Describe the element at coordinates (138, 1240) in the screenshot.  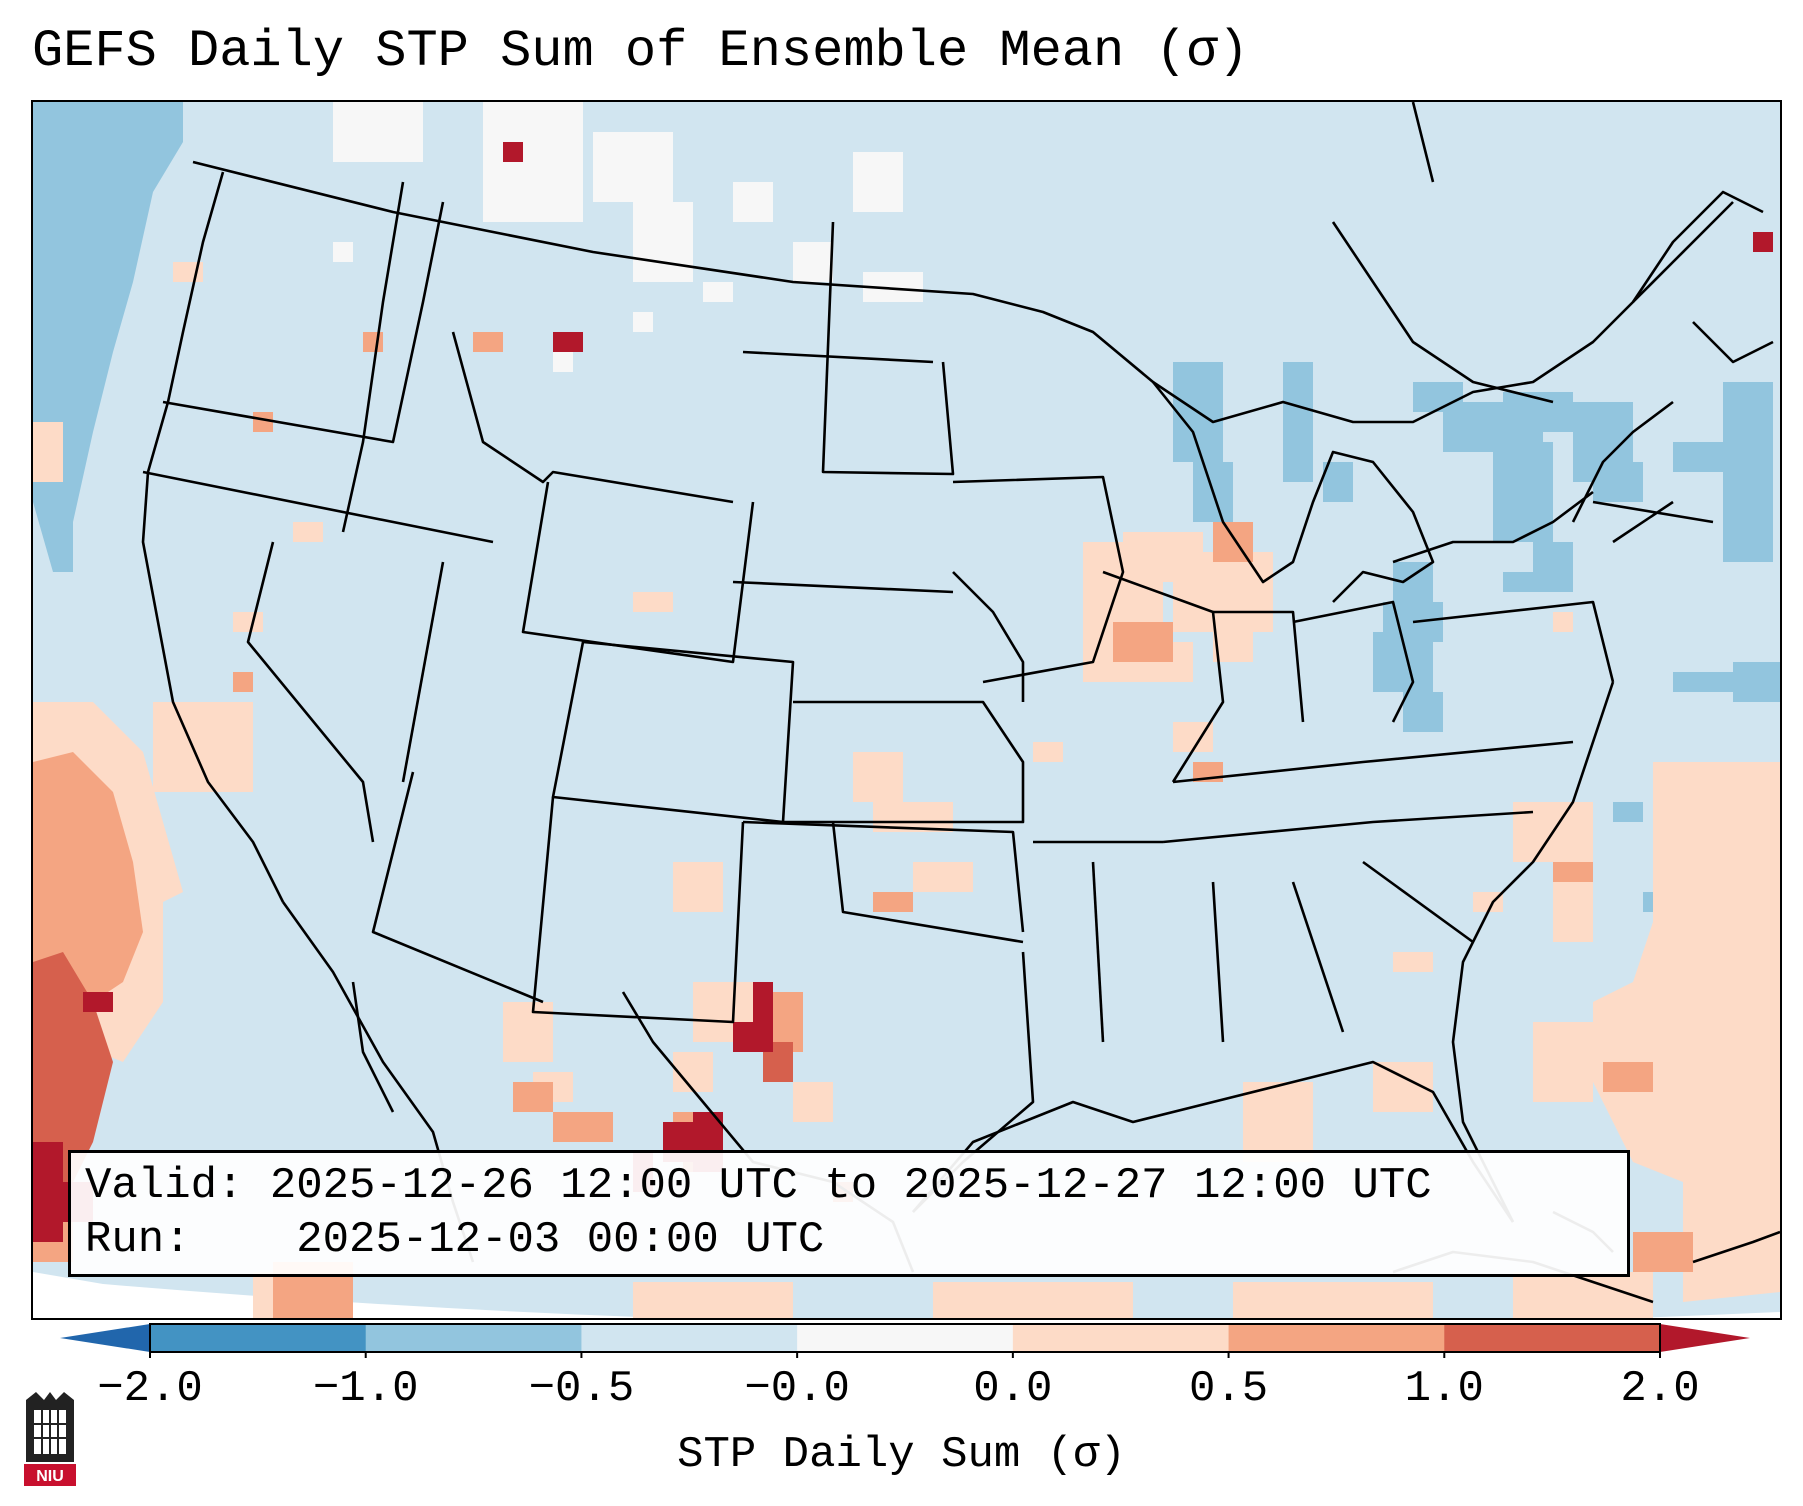
I see `run-label: Run:` at that location.